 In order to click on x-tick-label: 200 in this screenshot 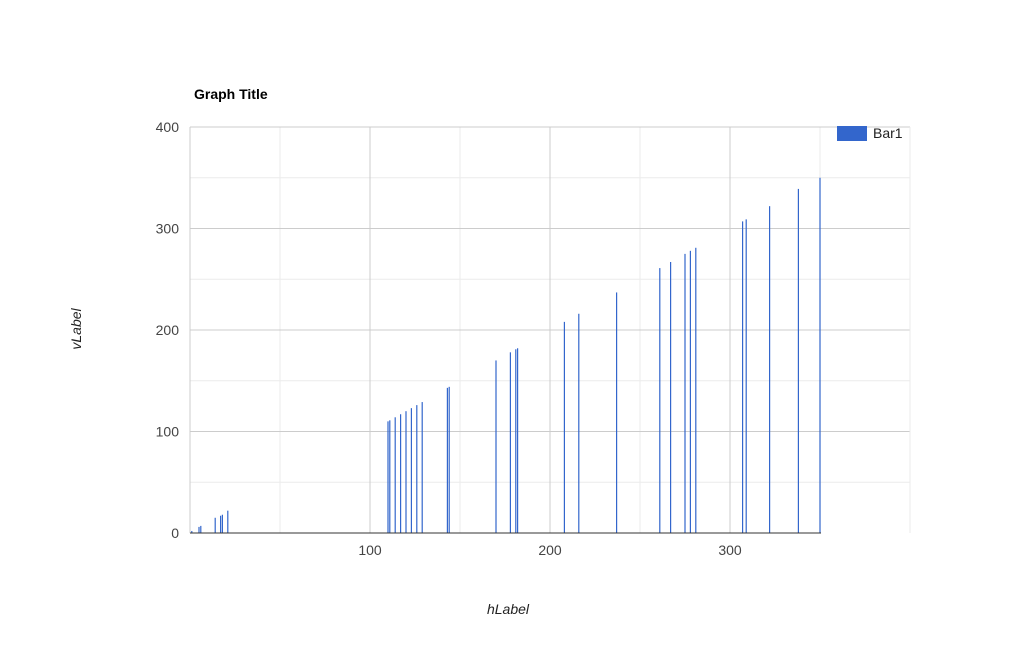, I will do `click(550, 550)`.